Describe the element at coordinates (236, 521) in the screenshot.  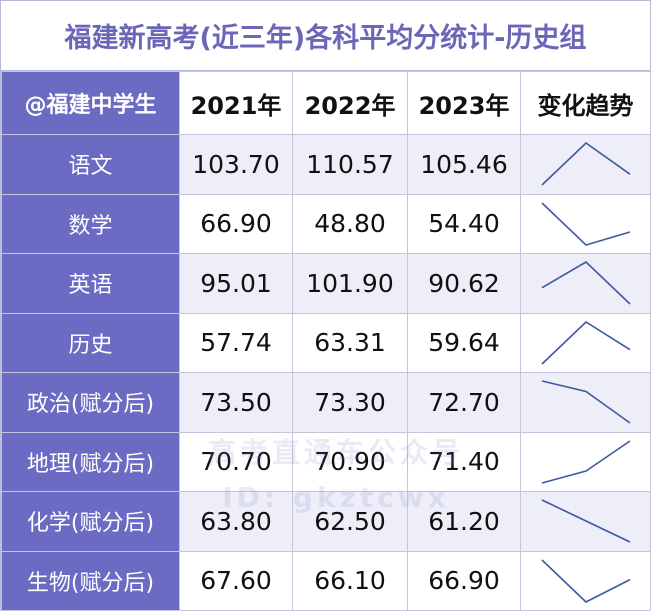
I see `score-cell: 63.80` at that location.